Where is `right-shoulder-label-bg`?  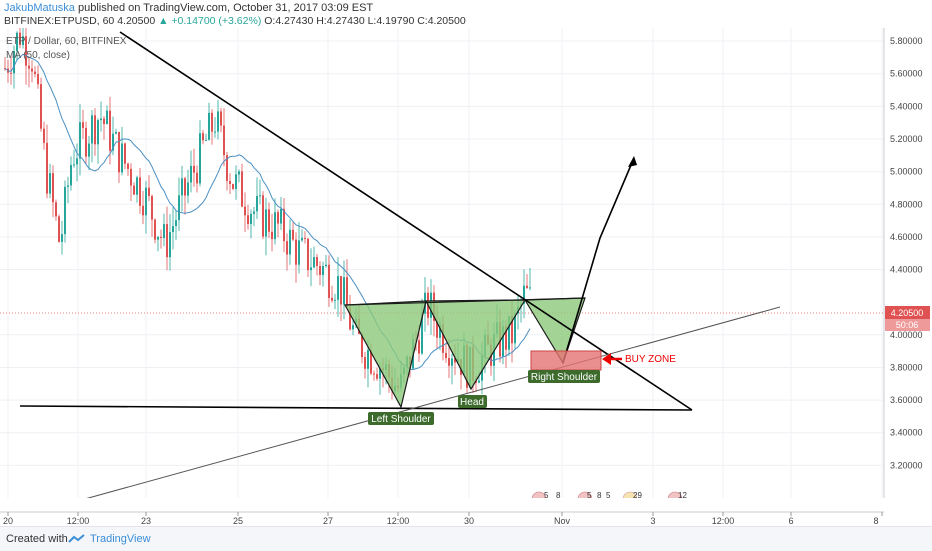
right-shoulder-label-bg is located at coordinates (564, 376).